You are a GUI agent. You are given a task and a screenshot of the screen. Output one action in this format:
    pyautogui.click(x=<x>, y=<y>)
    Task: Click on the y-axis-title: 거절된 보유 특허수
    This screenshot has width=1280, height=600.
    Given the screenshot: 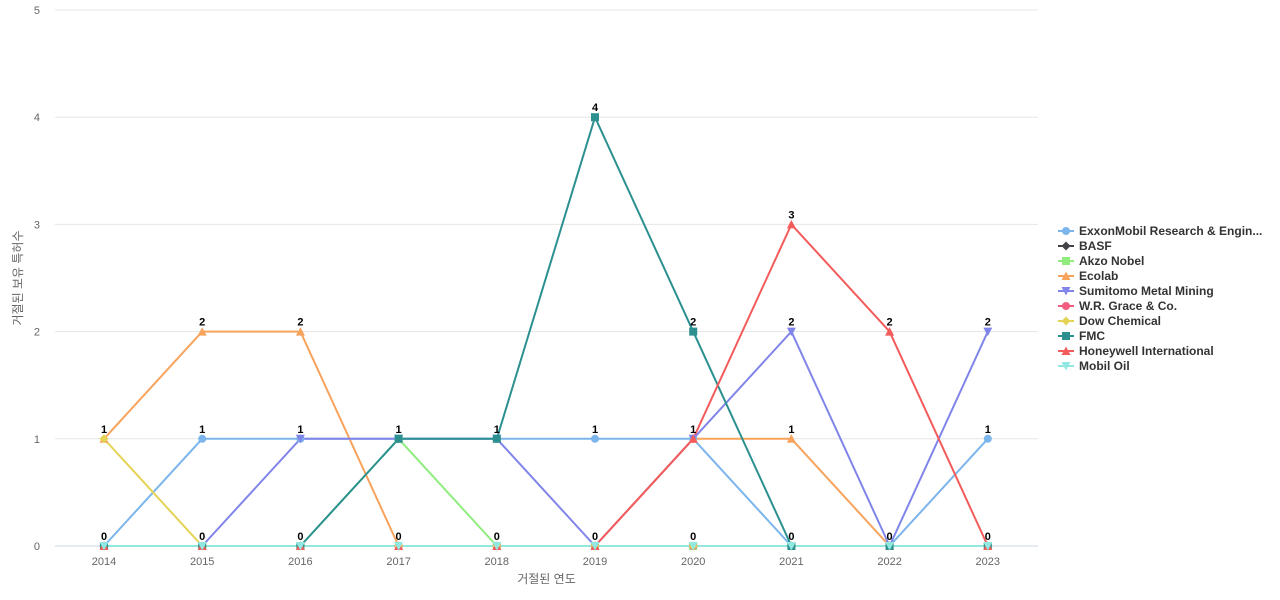 What is the action you would take?
    pyautogui.click(x=18, y=278)
    